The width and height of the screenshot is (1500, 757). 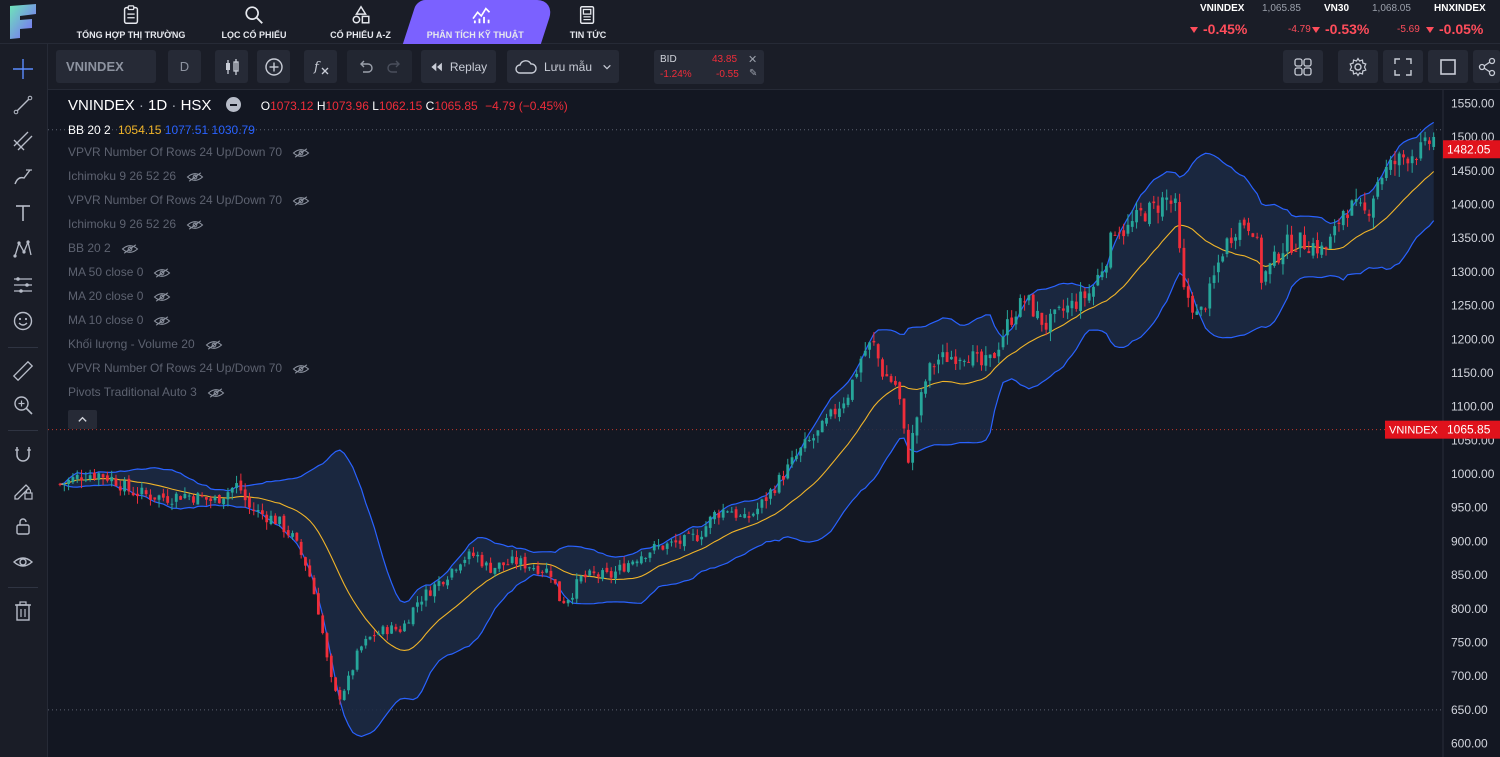 What do you see at coordinates (1448, 66) in the screenshot?
I see `snapshot-button` at bounding box center [1448, 66].